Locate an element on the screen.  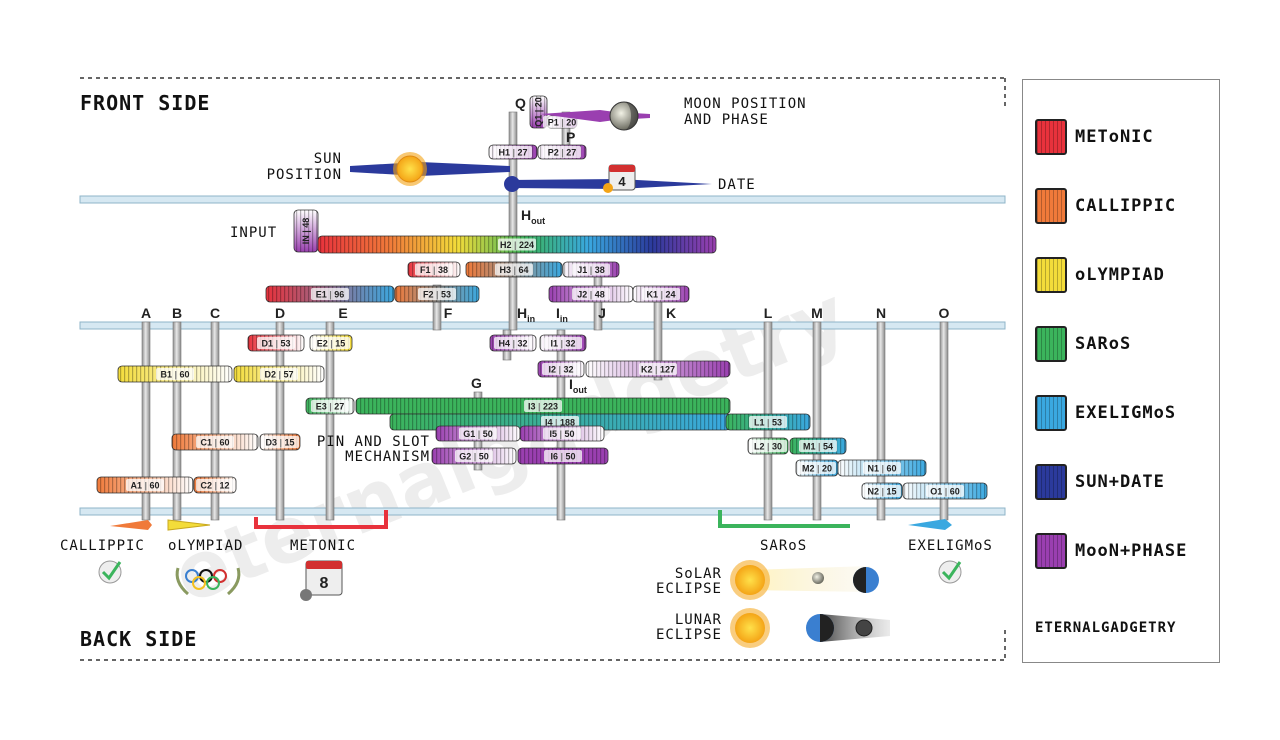
gear-in: IN | 48 is located at coordinates (306, 231).